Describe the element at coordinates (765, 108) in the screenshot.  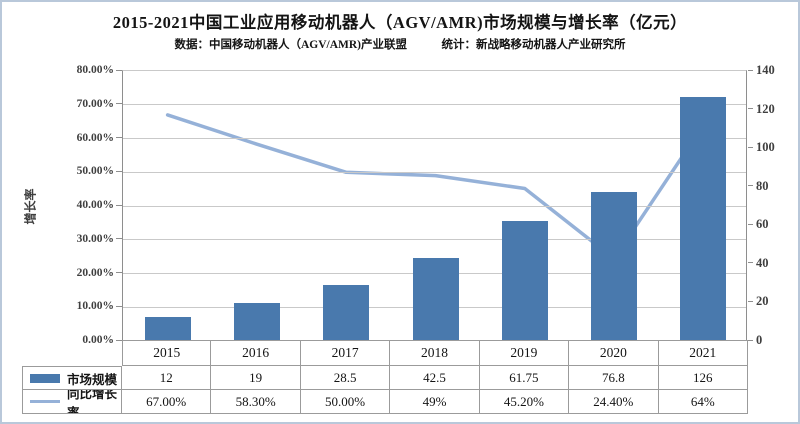
I see `right-axis-tick-label: 120` at that location.